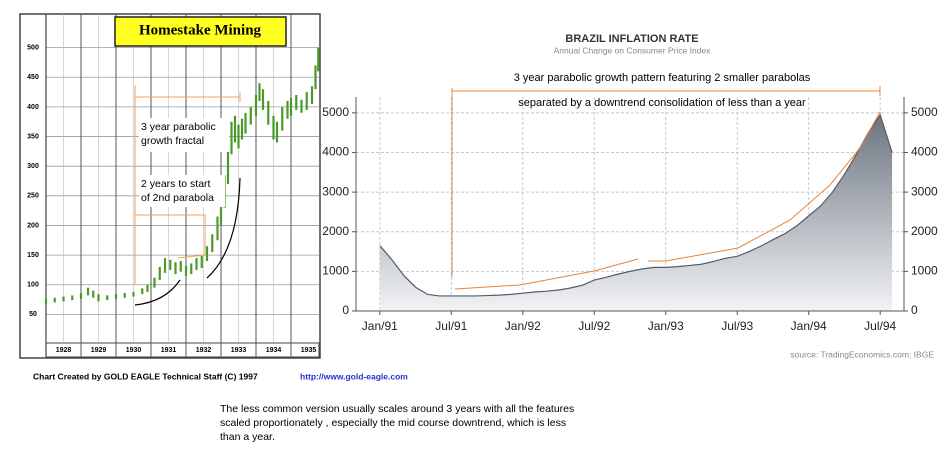  I want to click on title-box, so click(200, 31).